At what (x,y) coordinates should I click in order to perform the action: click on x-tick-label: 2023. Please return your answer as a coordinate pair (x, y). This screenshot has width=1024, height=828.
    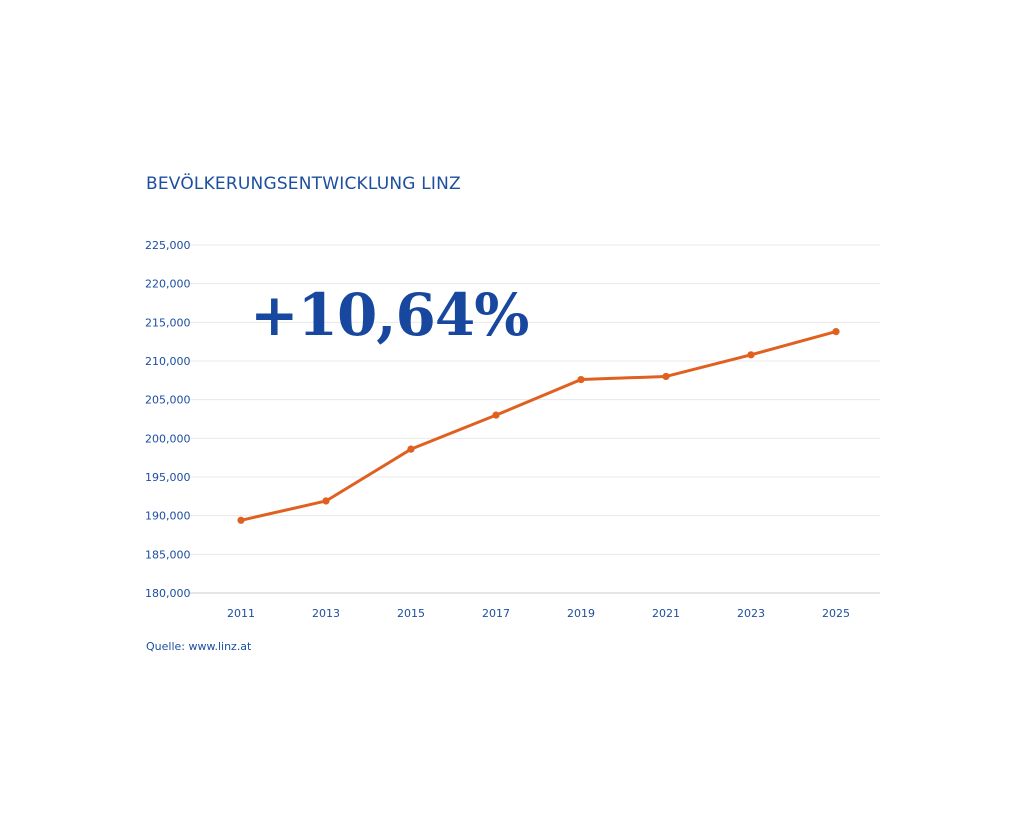
    Looking at the image, I should click on (751, 613).